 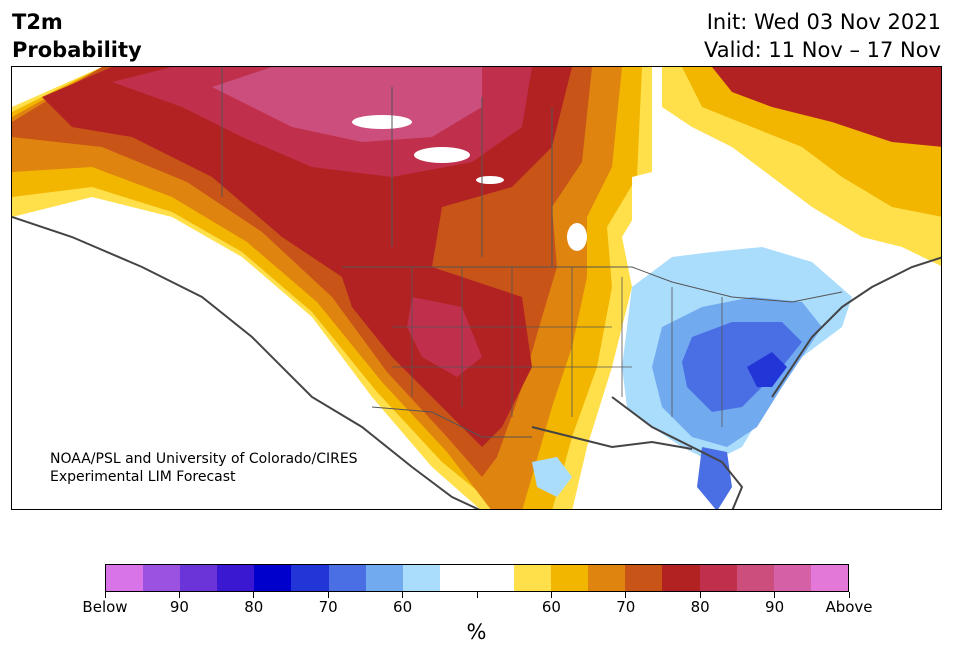 What do you see at coordinates (682, 209) in the screenshot?
I see `hudson-bay-gap` at bounding box center [682, 209].